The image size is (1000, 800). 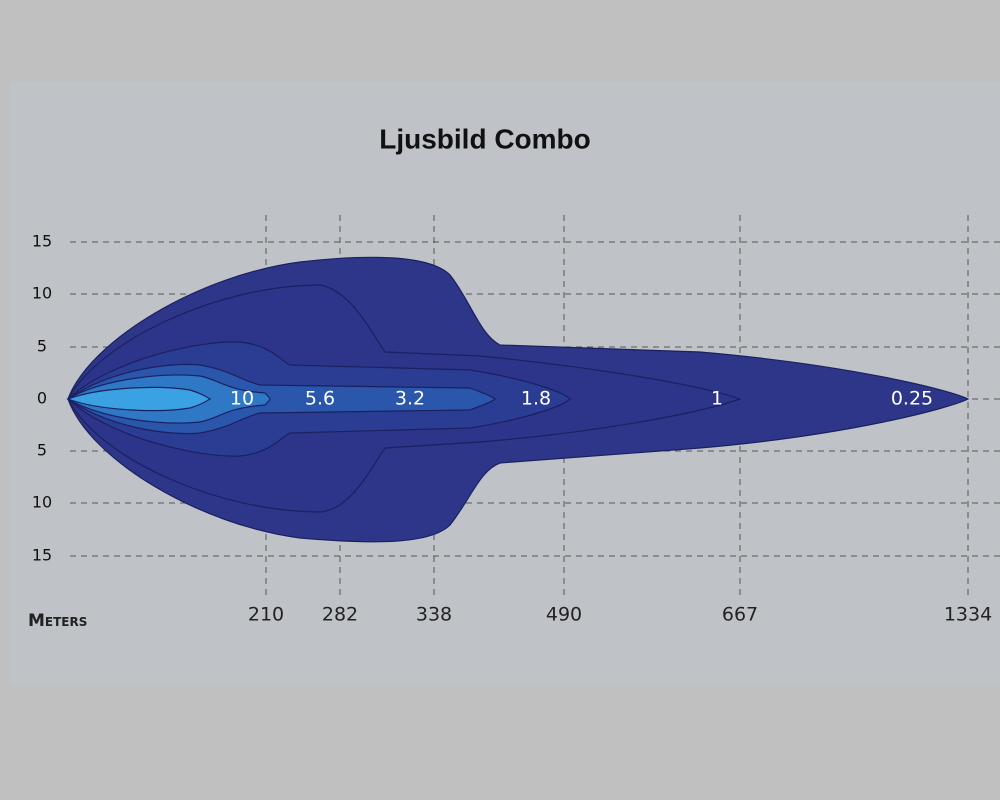 What do you see at coordinates (510, 618) in the screenshot?
I see `x-axis: Meters 210 282 338 490 667 1334` at bounding box center [510, 618].